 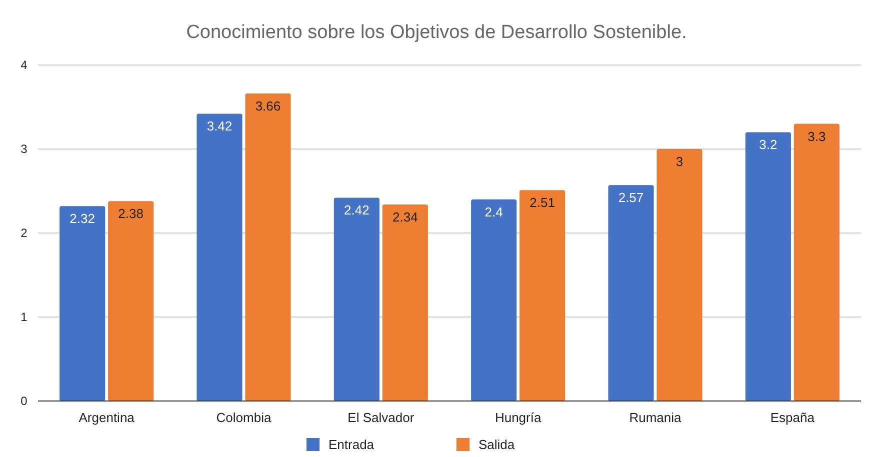 I want to click on y-tick-label: 4, so click(x=24, y=65).